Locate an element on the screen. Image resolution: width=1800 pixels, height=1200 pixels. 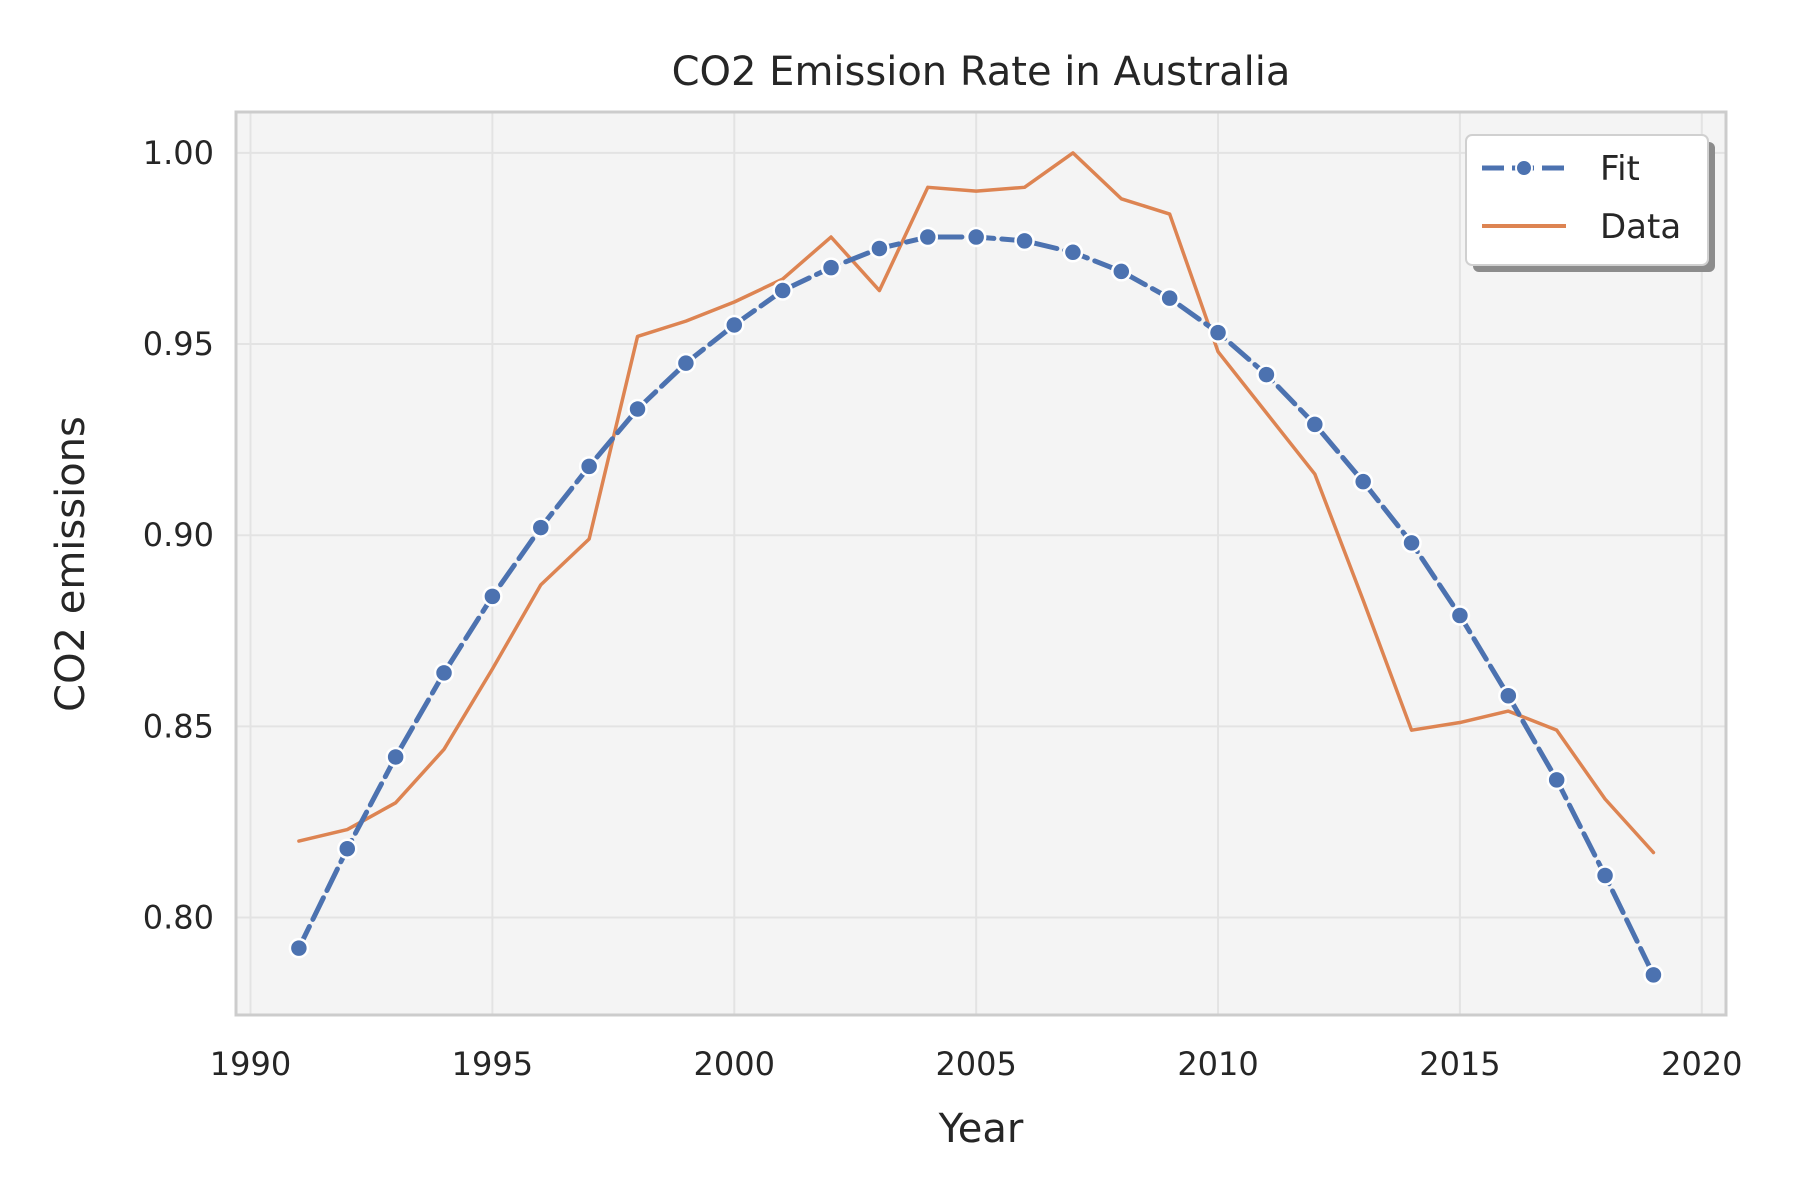
x-tick-label: 2015 is located at coordinates (1459, 1064).